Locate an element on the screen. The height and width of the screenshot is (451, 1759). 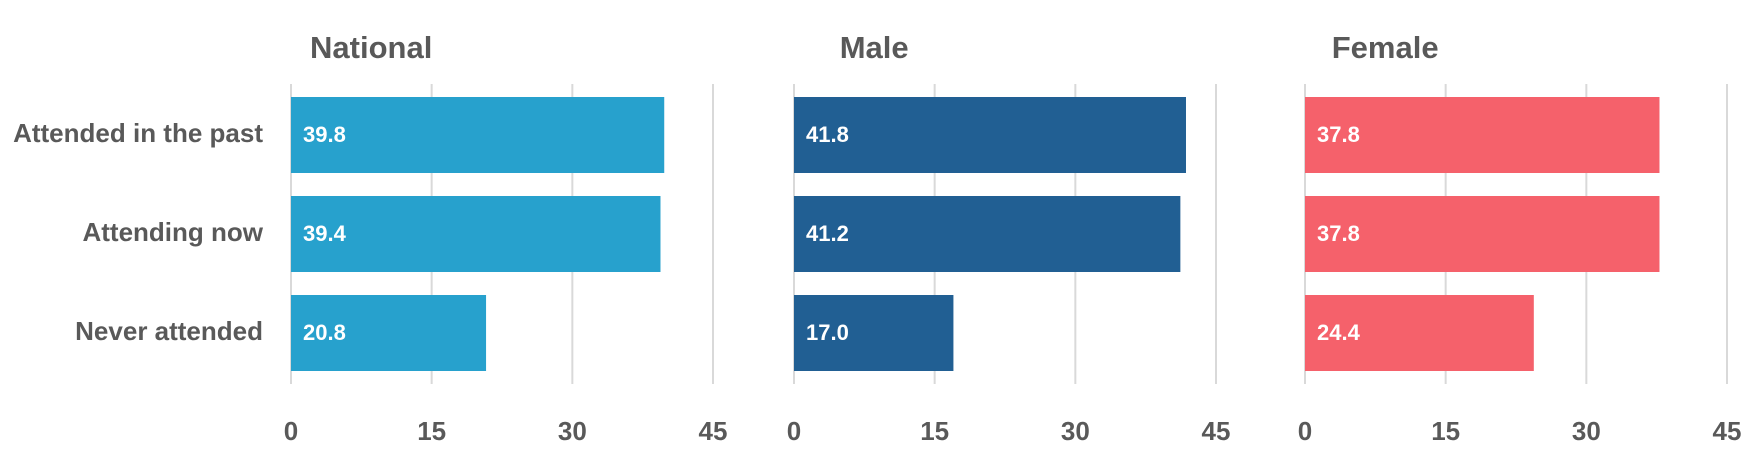
national-bar-attending-now is located at coordinates (476, 234).